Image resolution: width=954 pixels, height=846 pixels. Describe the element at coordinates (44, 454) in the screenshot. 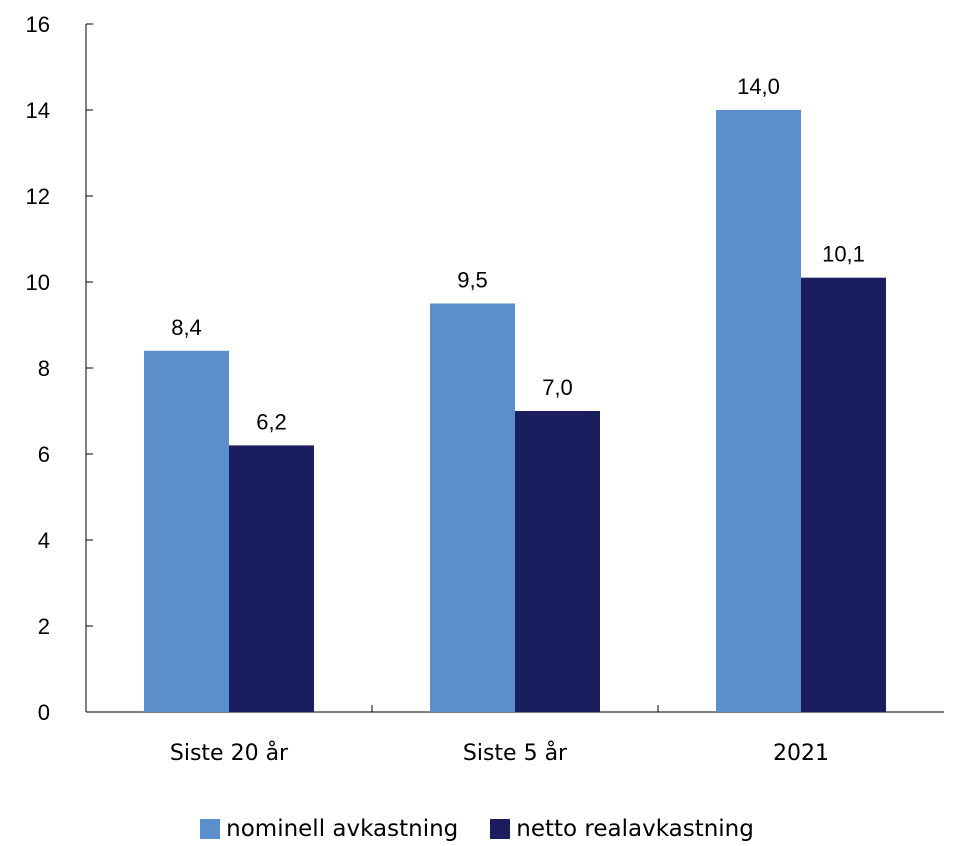

I see `y-tick-label: 6` at that location.